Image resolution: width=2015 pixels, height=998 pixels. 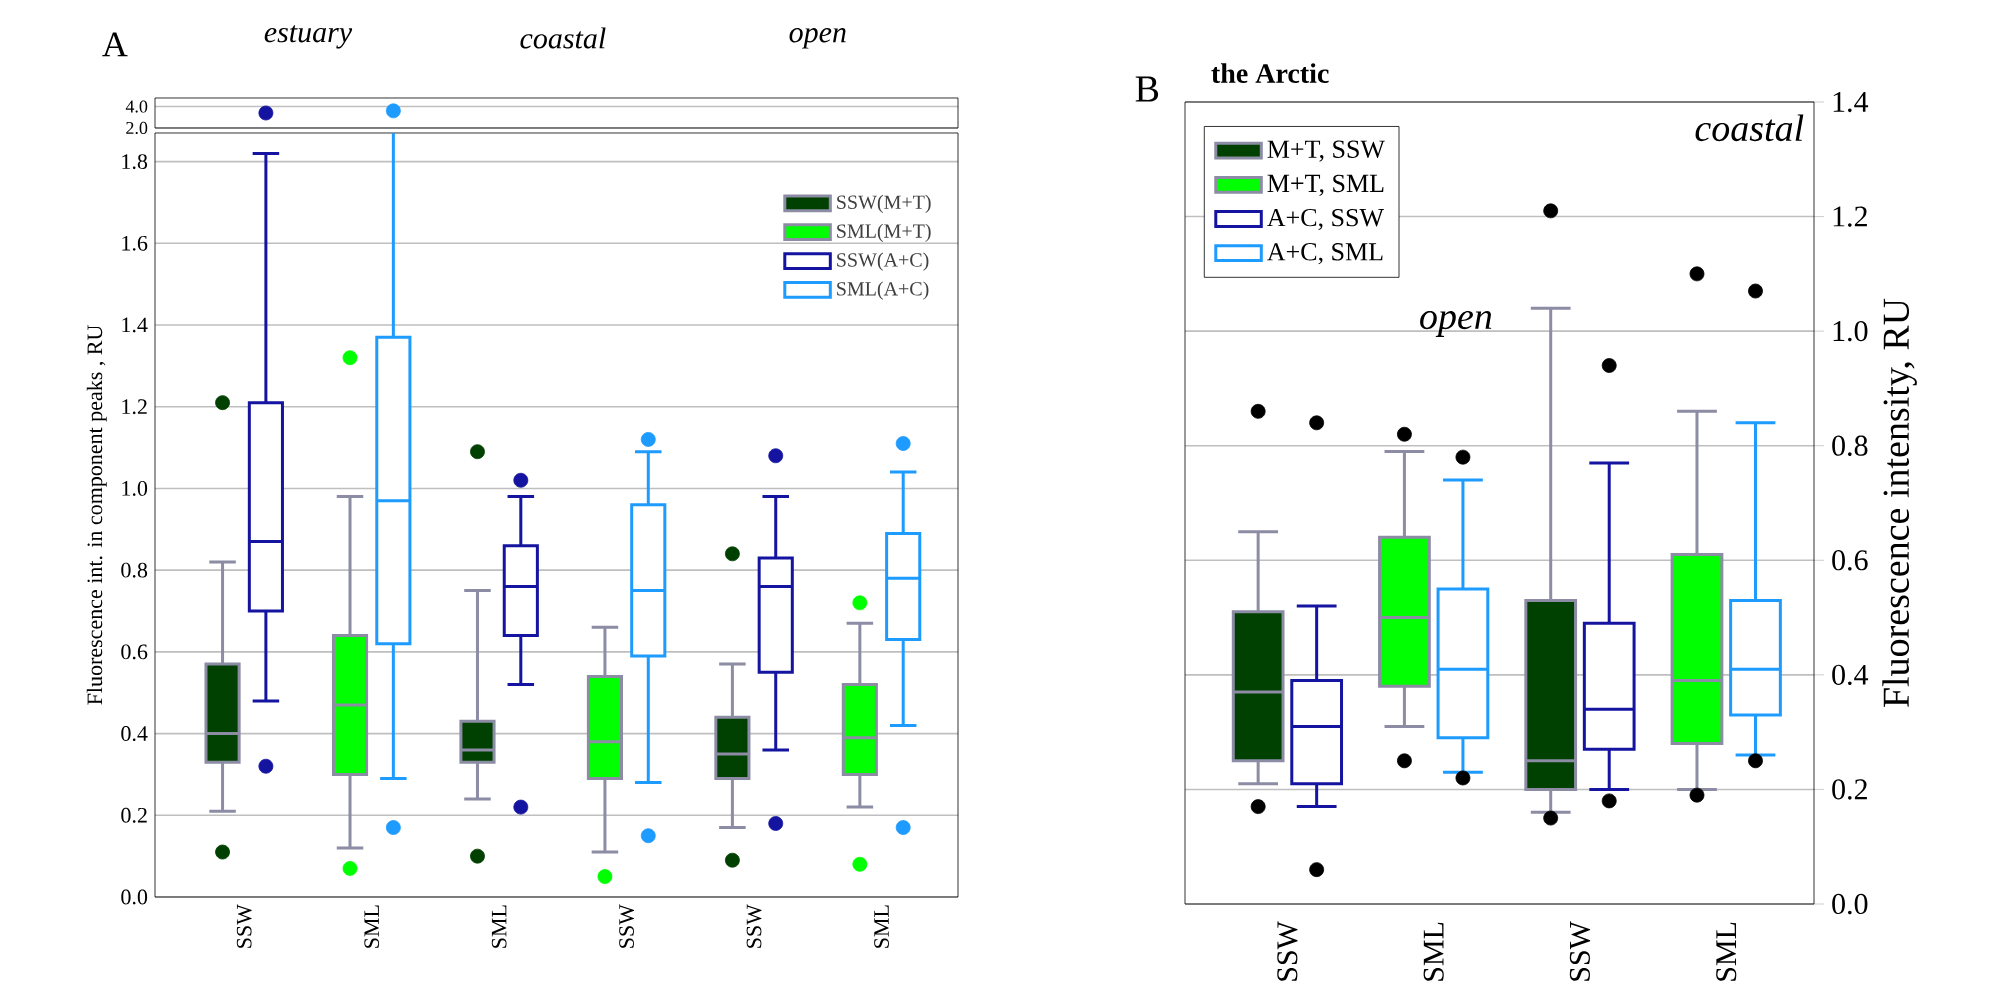 I want to click on y-tick-label: 2.0, so click(x=137, y=128).